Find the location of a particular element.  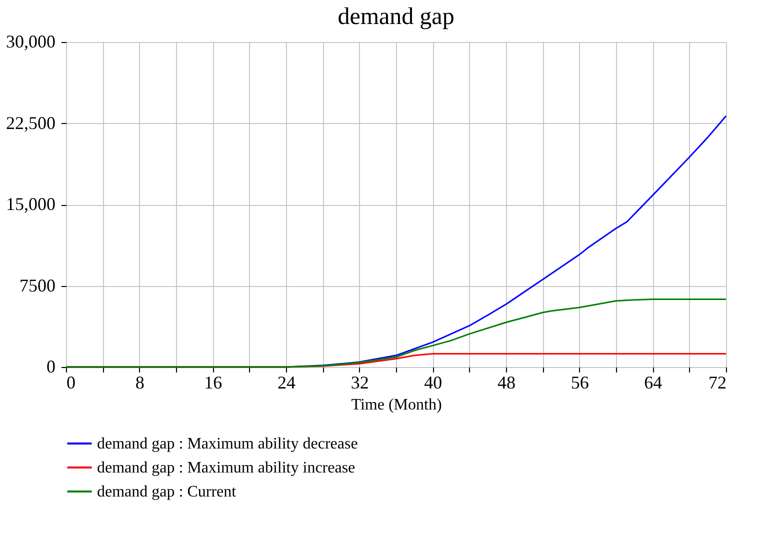

x-tick-label: 0 is located at coordinates (71, 382).